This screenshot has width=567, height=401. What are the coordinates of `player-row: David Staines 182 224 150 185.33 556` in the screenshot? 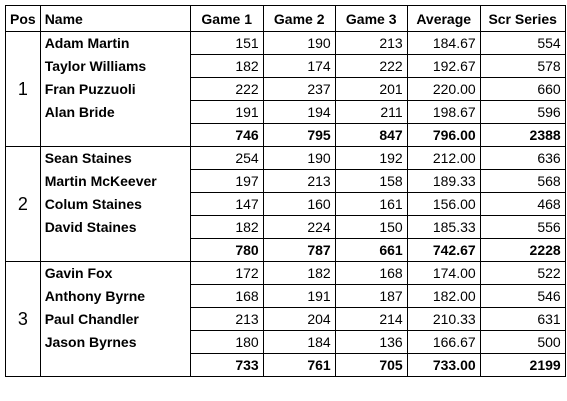 It's located at (286, 227).